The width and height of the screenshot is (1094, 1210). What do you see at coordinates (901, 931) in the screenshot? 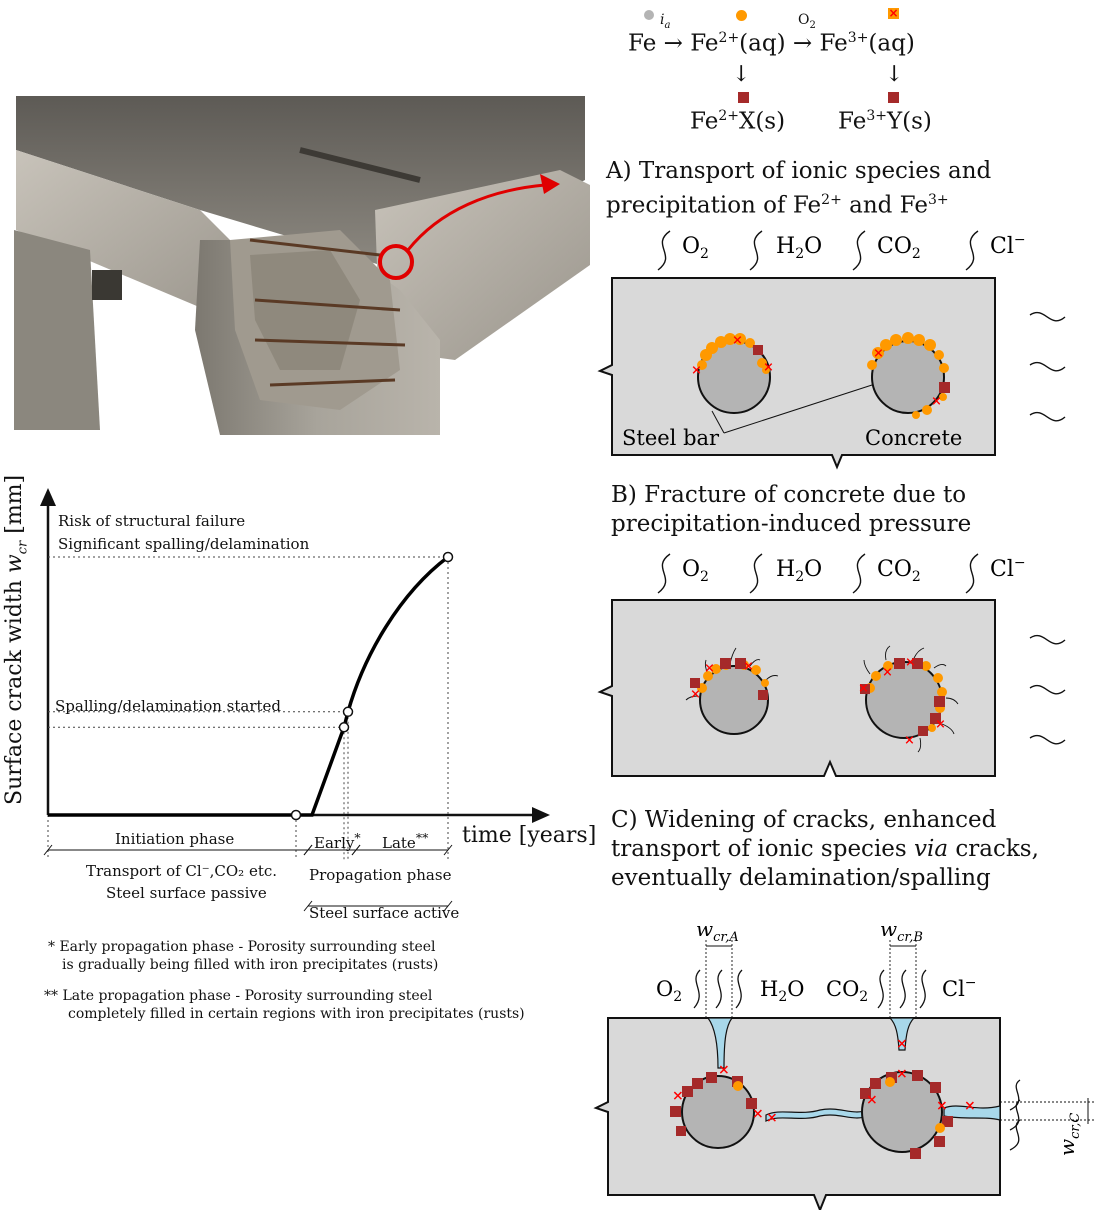
I see `wcr-b-label: wcr,B` at bounding box center [901, 931].